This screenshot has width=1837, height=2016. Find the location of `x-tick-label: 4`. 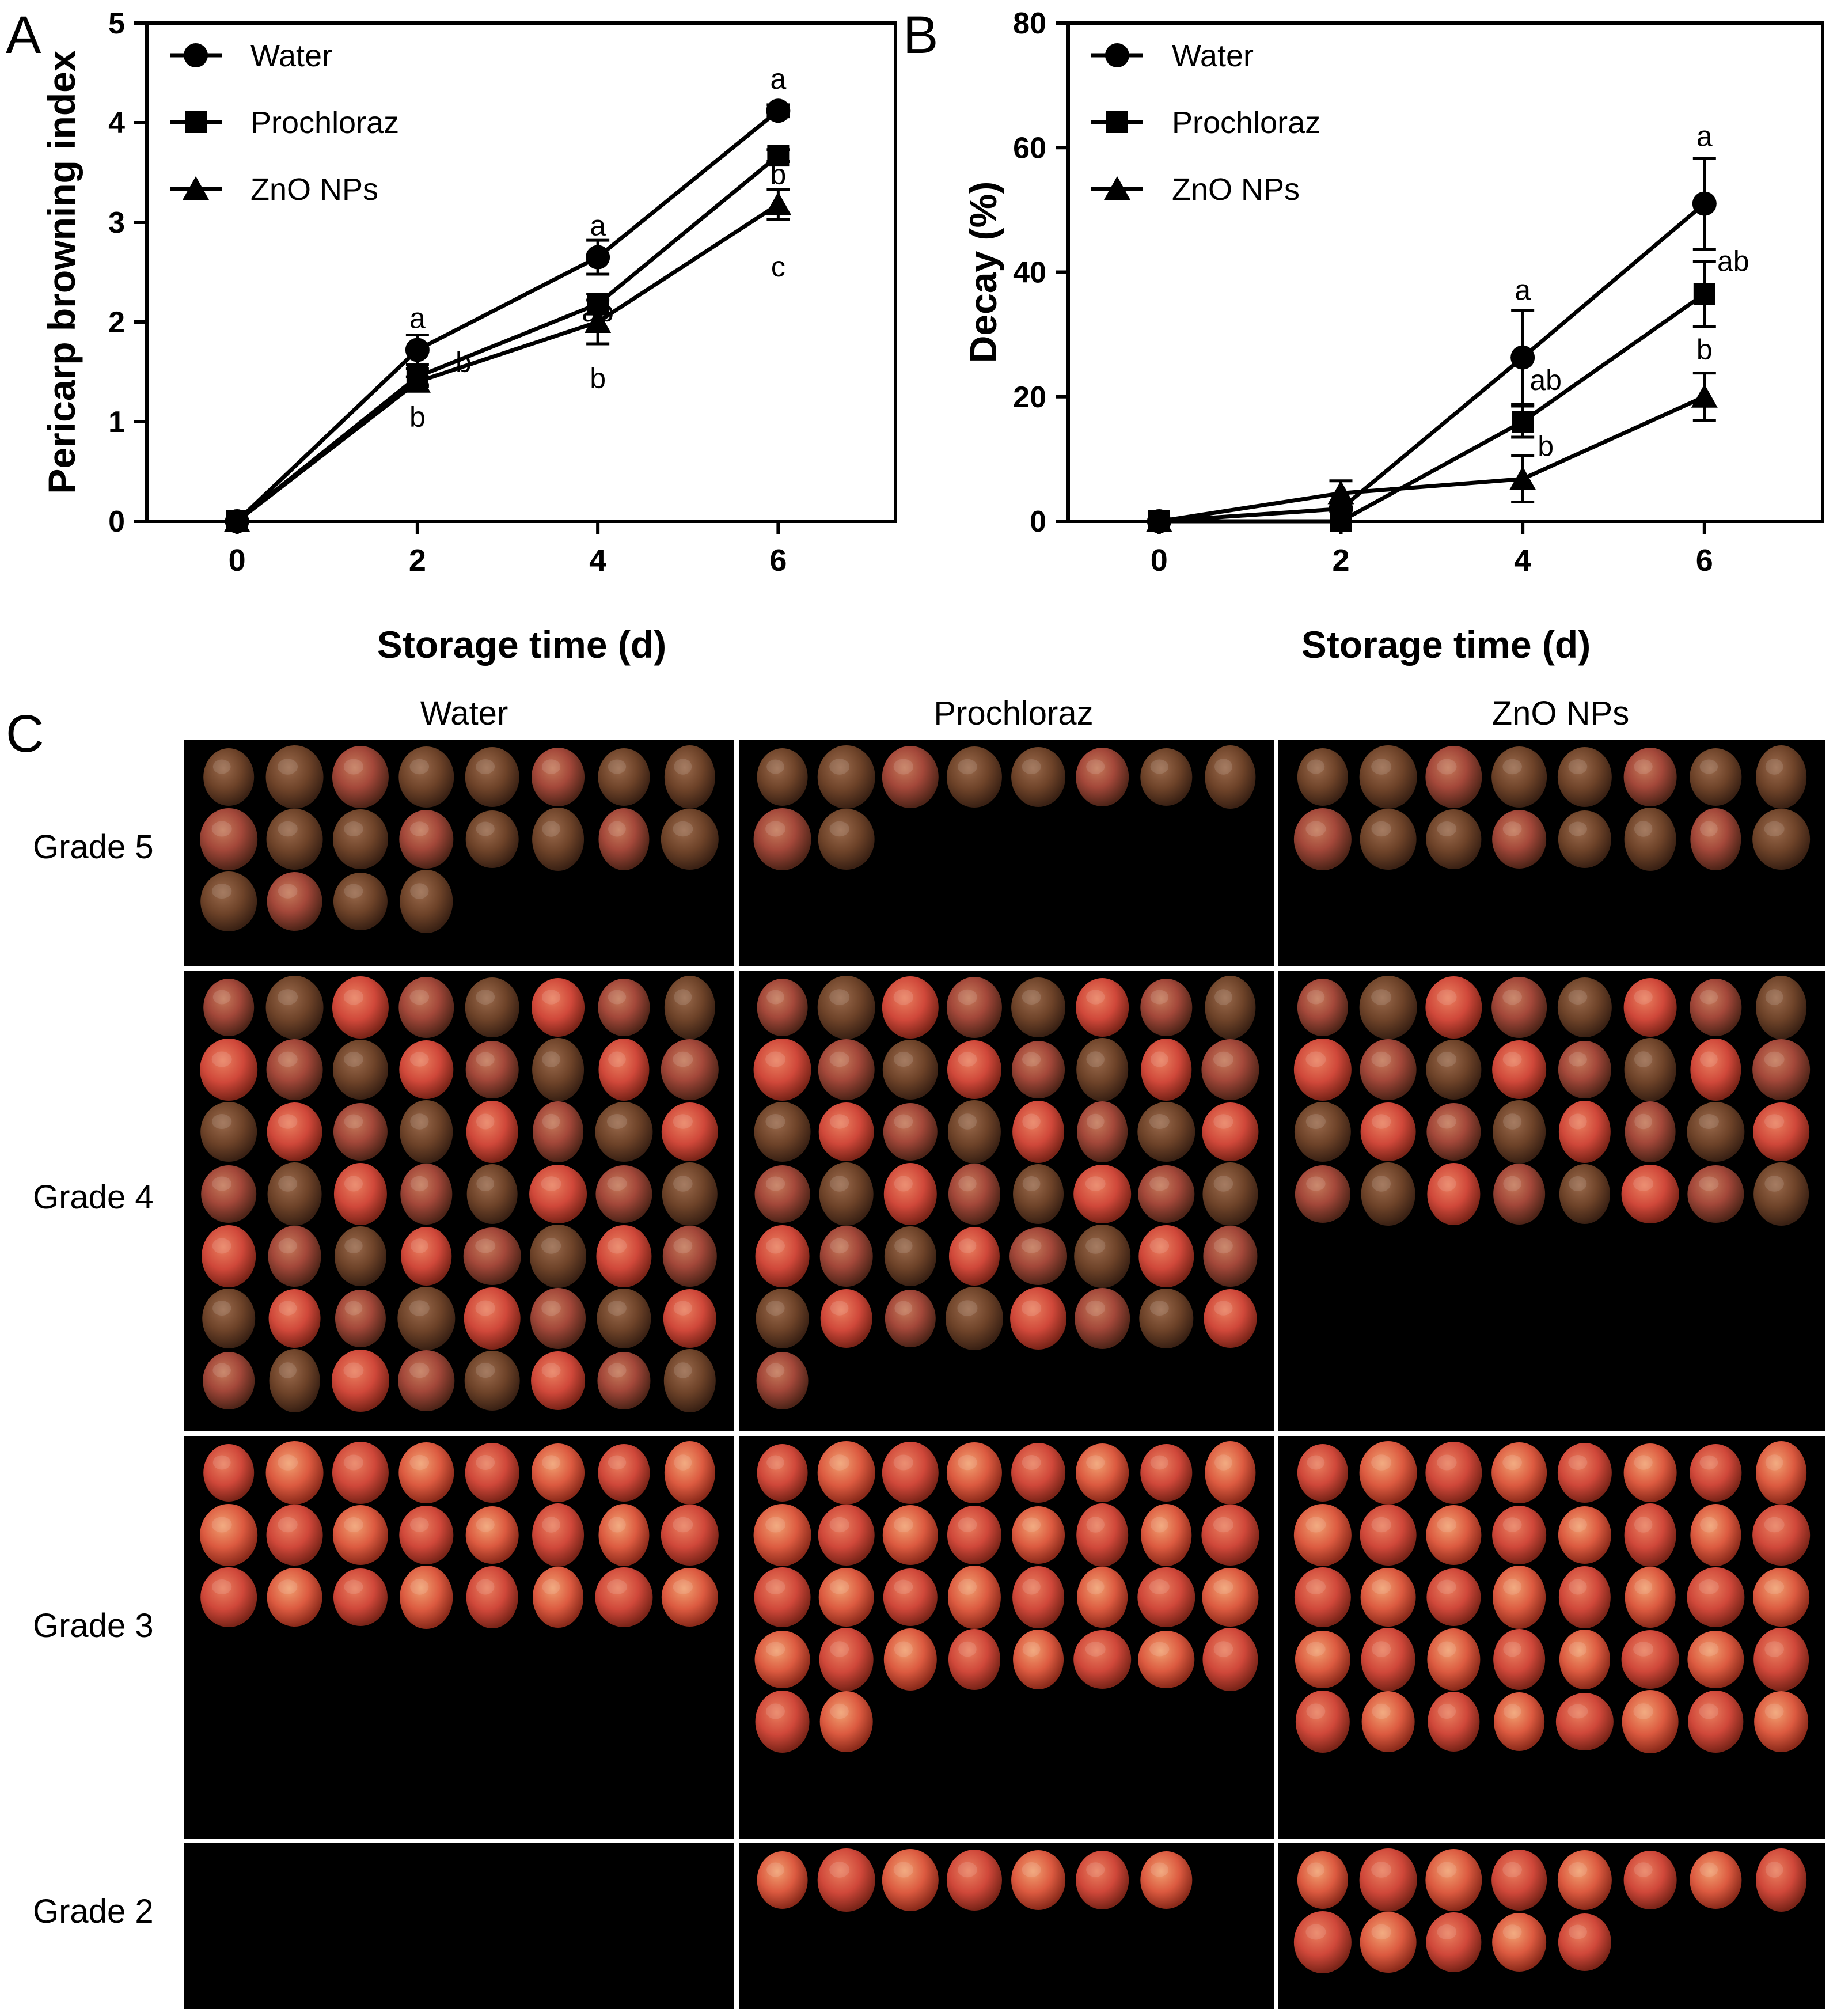

x-tick-label: 4 is located at coordinates (1522, 560).